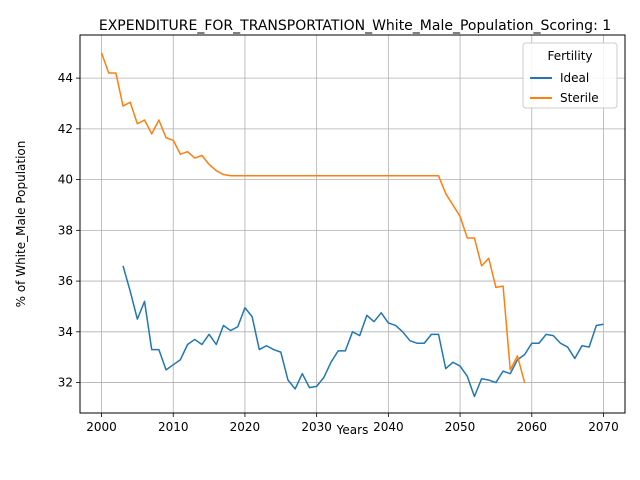 The width and height of the screenshot is (640, 480). Describe the element at coordinates (65, 230) in the screenshot. I see `y-tick-label: 38` at that location.